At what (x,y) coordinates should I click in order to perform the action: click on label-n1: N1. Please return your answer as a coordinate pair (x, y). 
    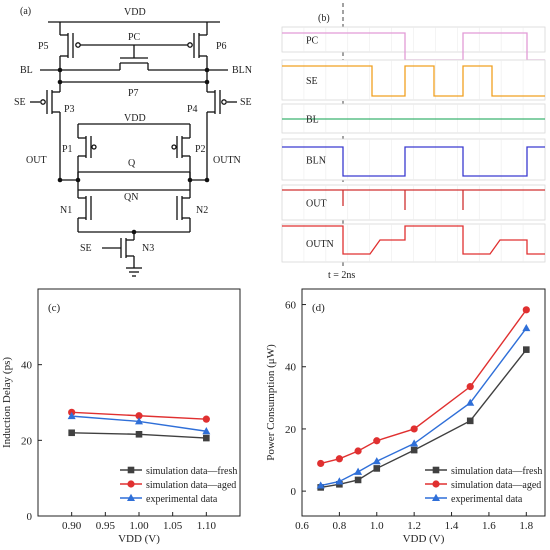
    Looking at the image, I should click on (66, 210).